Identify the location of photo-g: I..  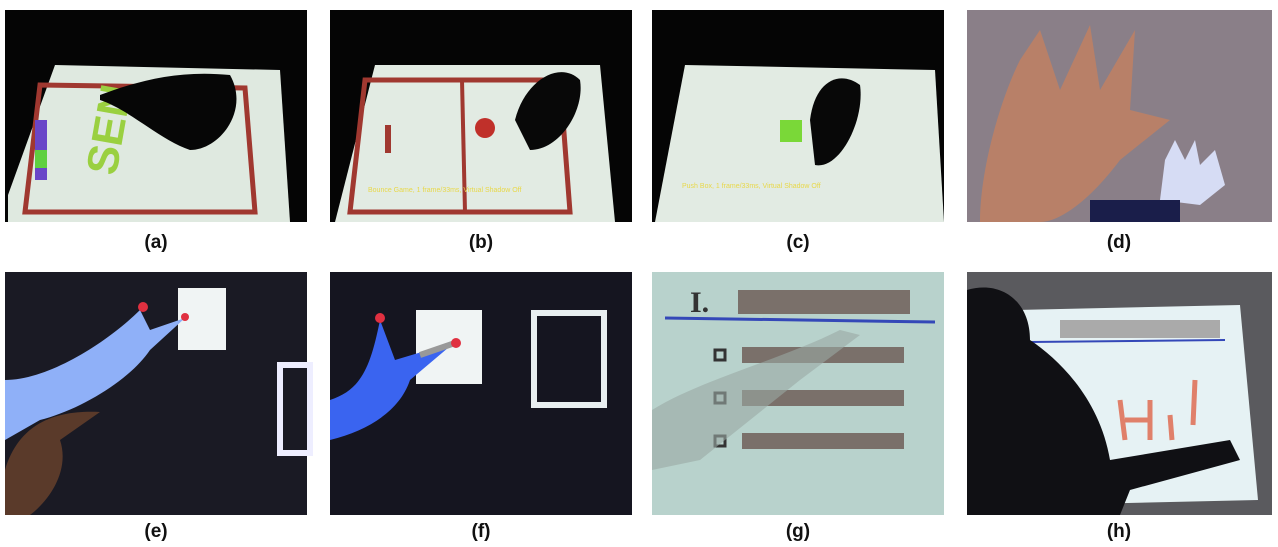
(798, 393).